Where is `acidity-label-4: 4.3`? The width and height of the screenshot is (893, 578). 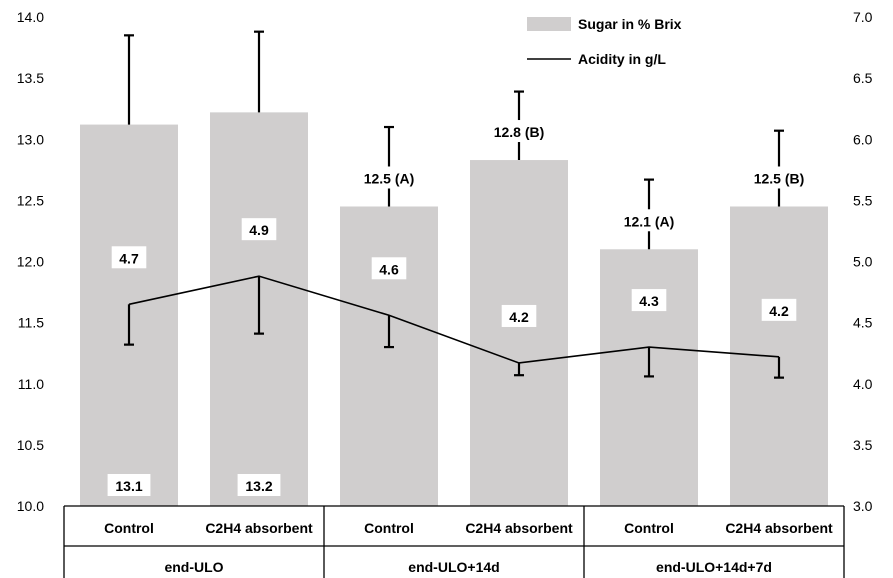 acidity-label-4: 4.3 is located at coordinates (649, 300).